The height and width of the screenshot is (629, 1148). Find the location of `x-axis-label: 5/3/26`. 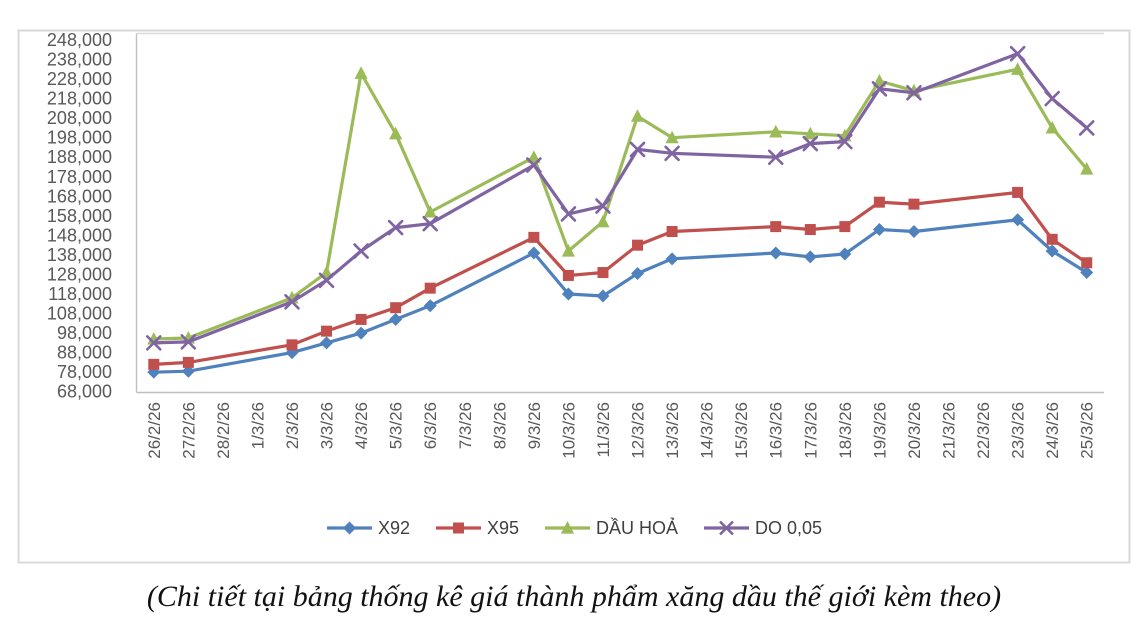

x-axis-label: 5/3/26 is located at coordinates (396, 425).